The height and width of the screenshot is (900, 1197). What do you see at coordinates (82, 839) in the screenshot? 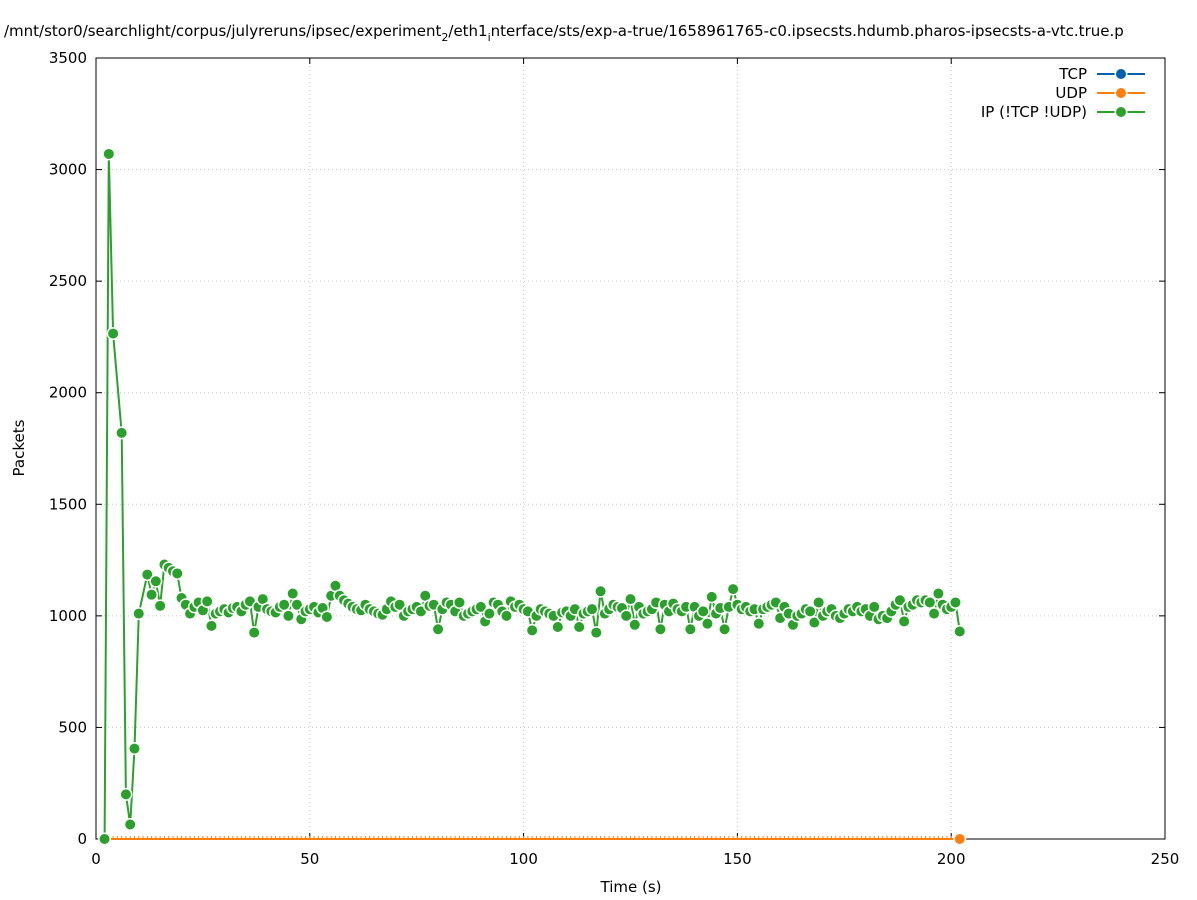
I see `y-tick-label: 0` at bounding box center [82, 839].